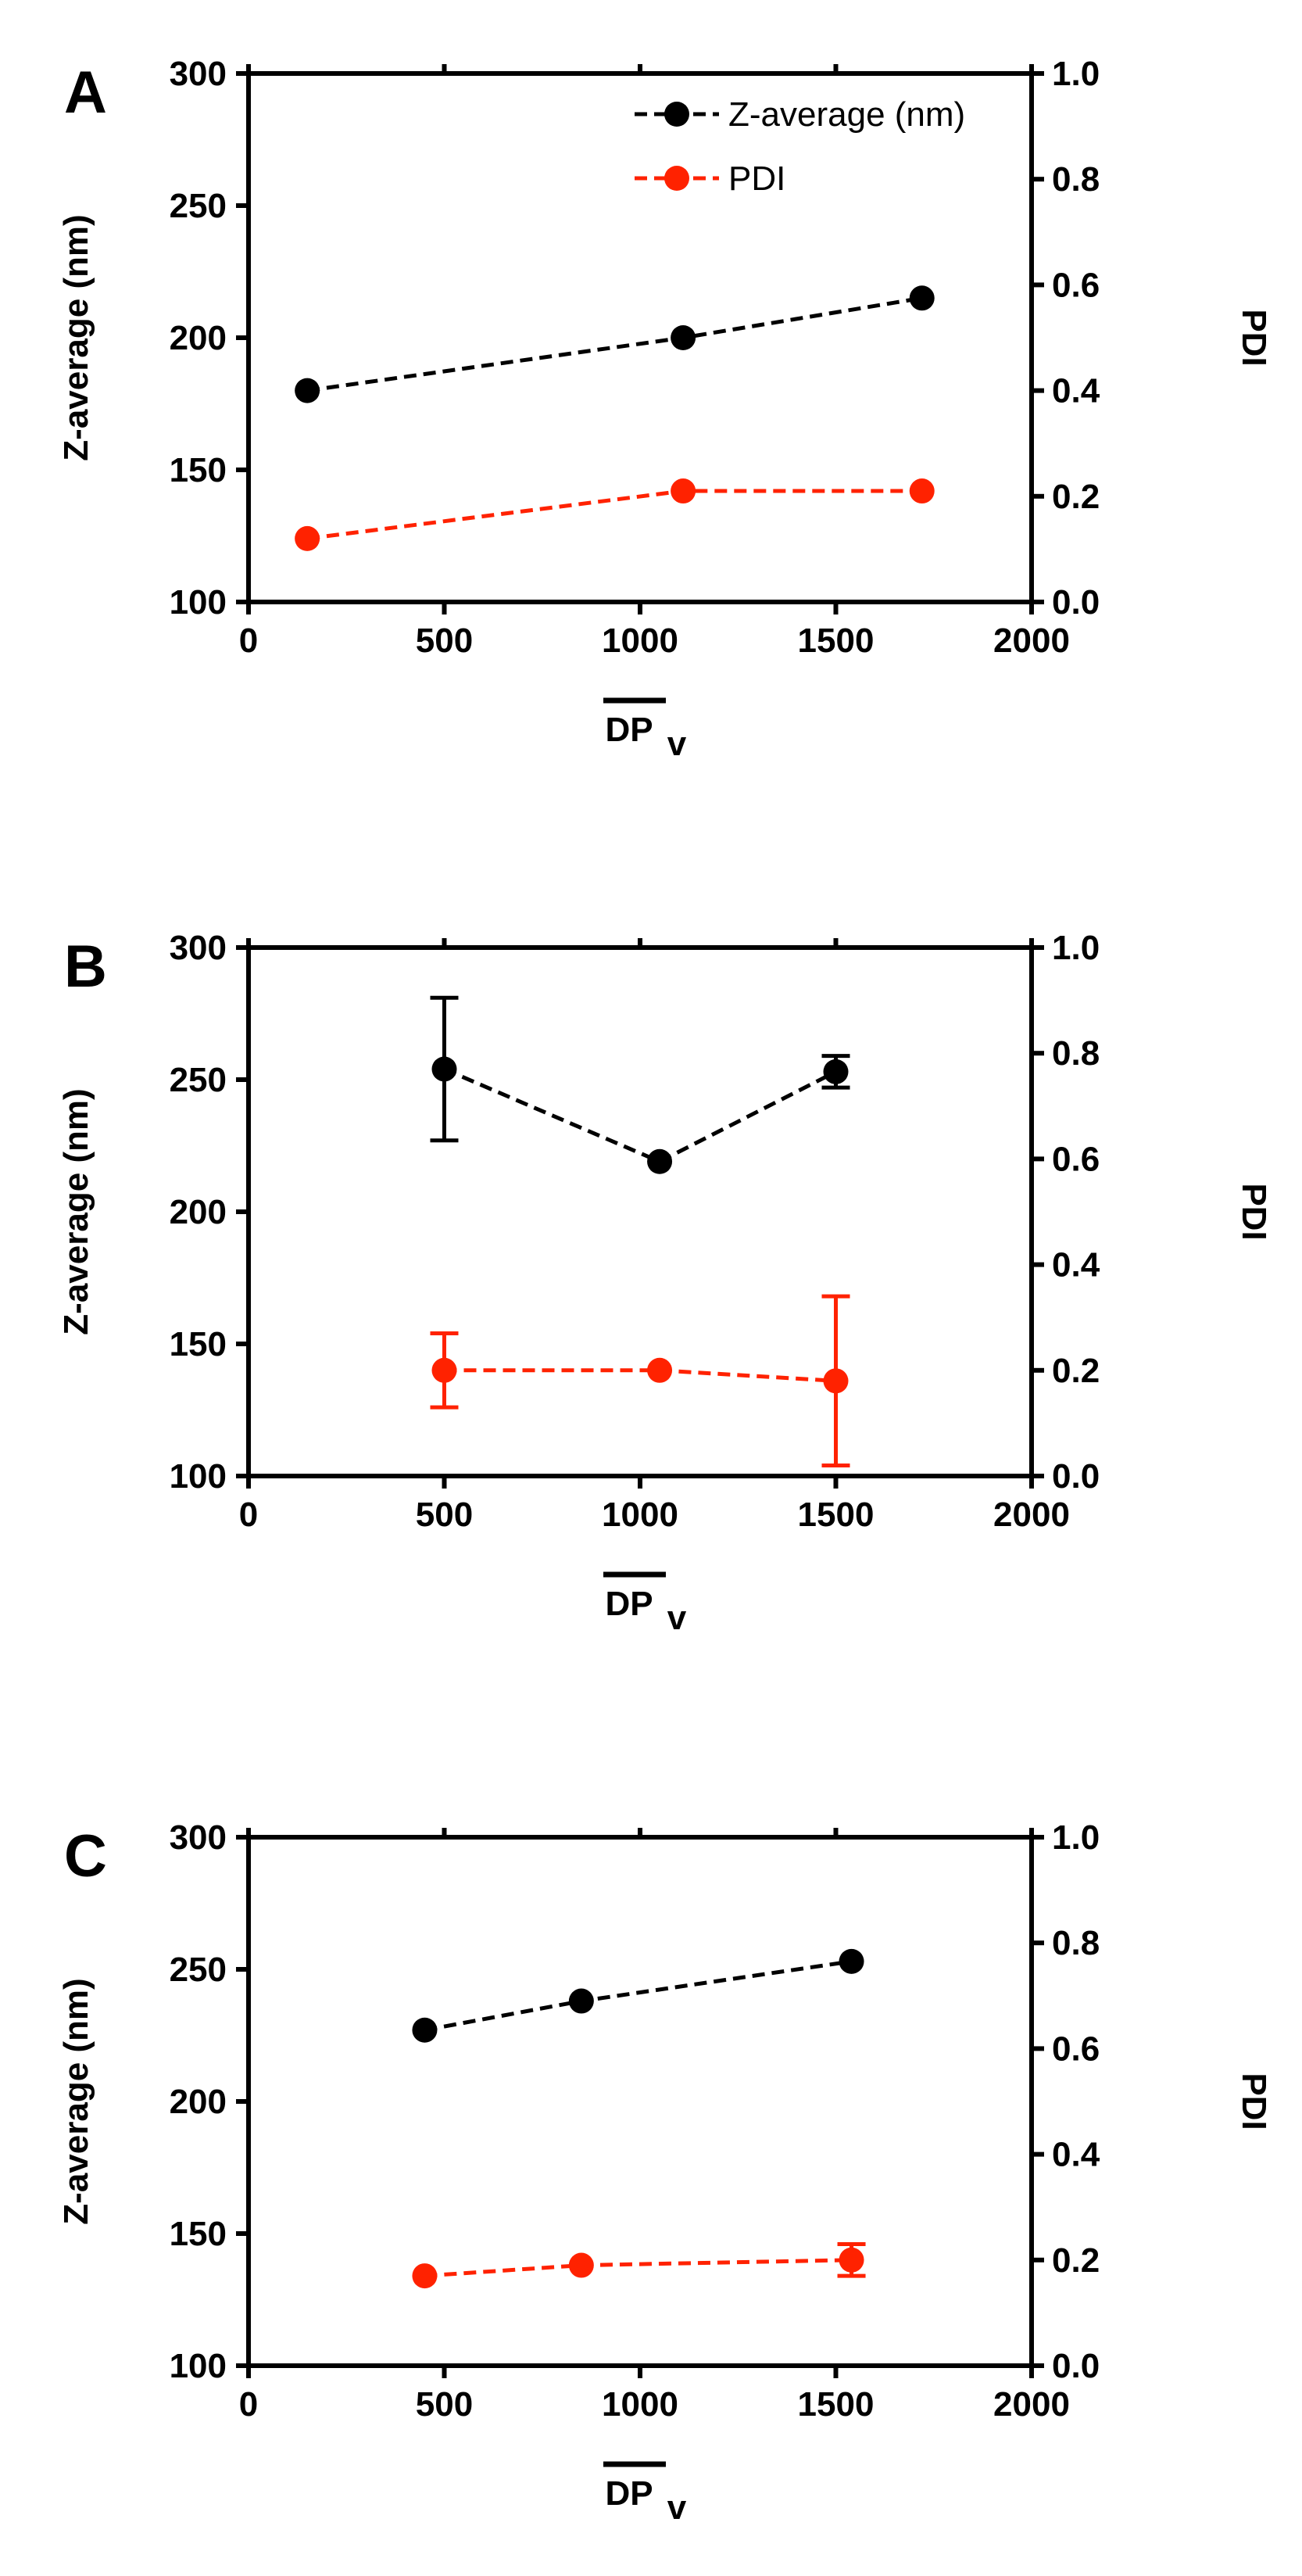 This screenshot has width=1302, height=2576. What do you see at coordinates (847, 114) in the screenshot?
I see `legend-label: Z-average (nm)` at bounding box center [847, 114].